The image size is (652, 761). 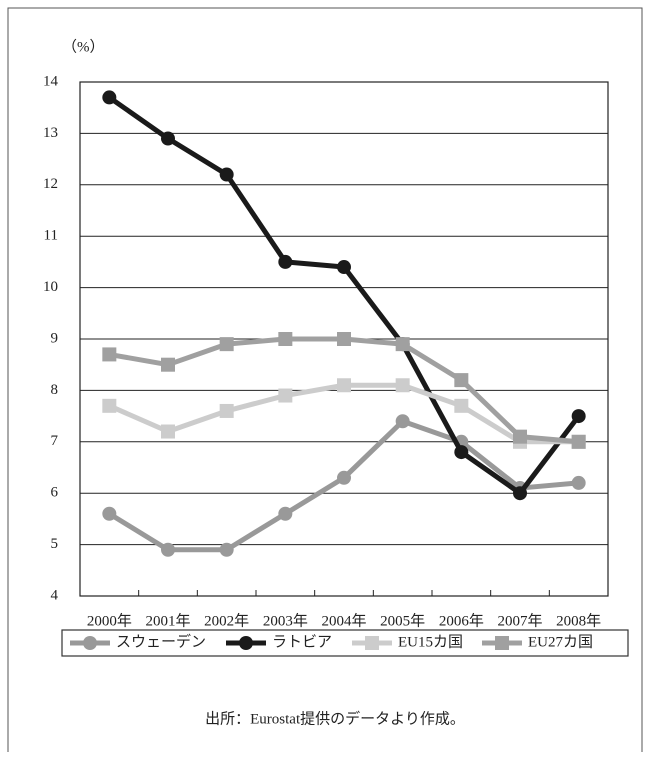 I want to click on y-tick-label: 8, so click(x=55, y=390).